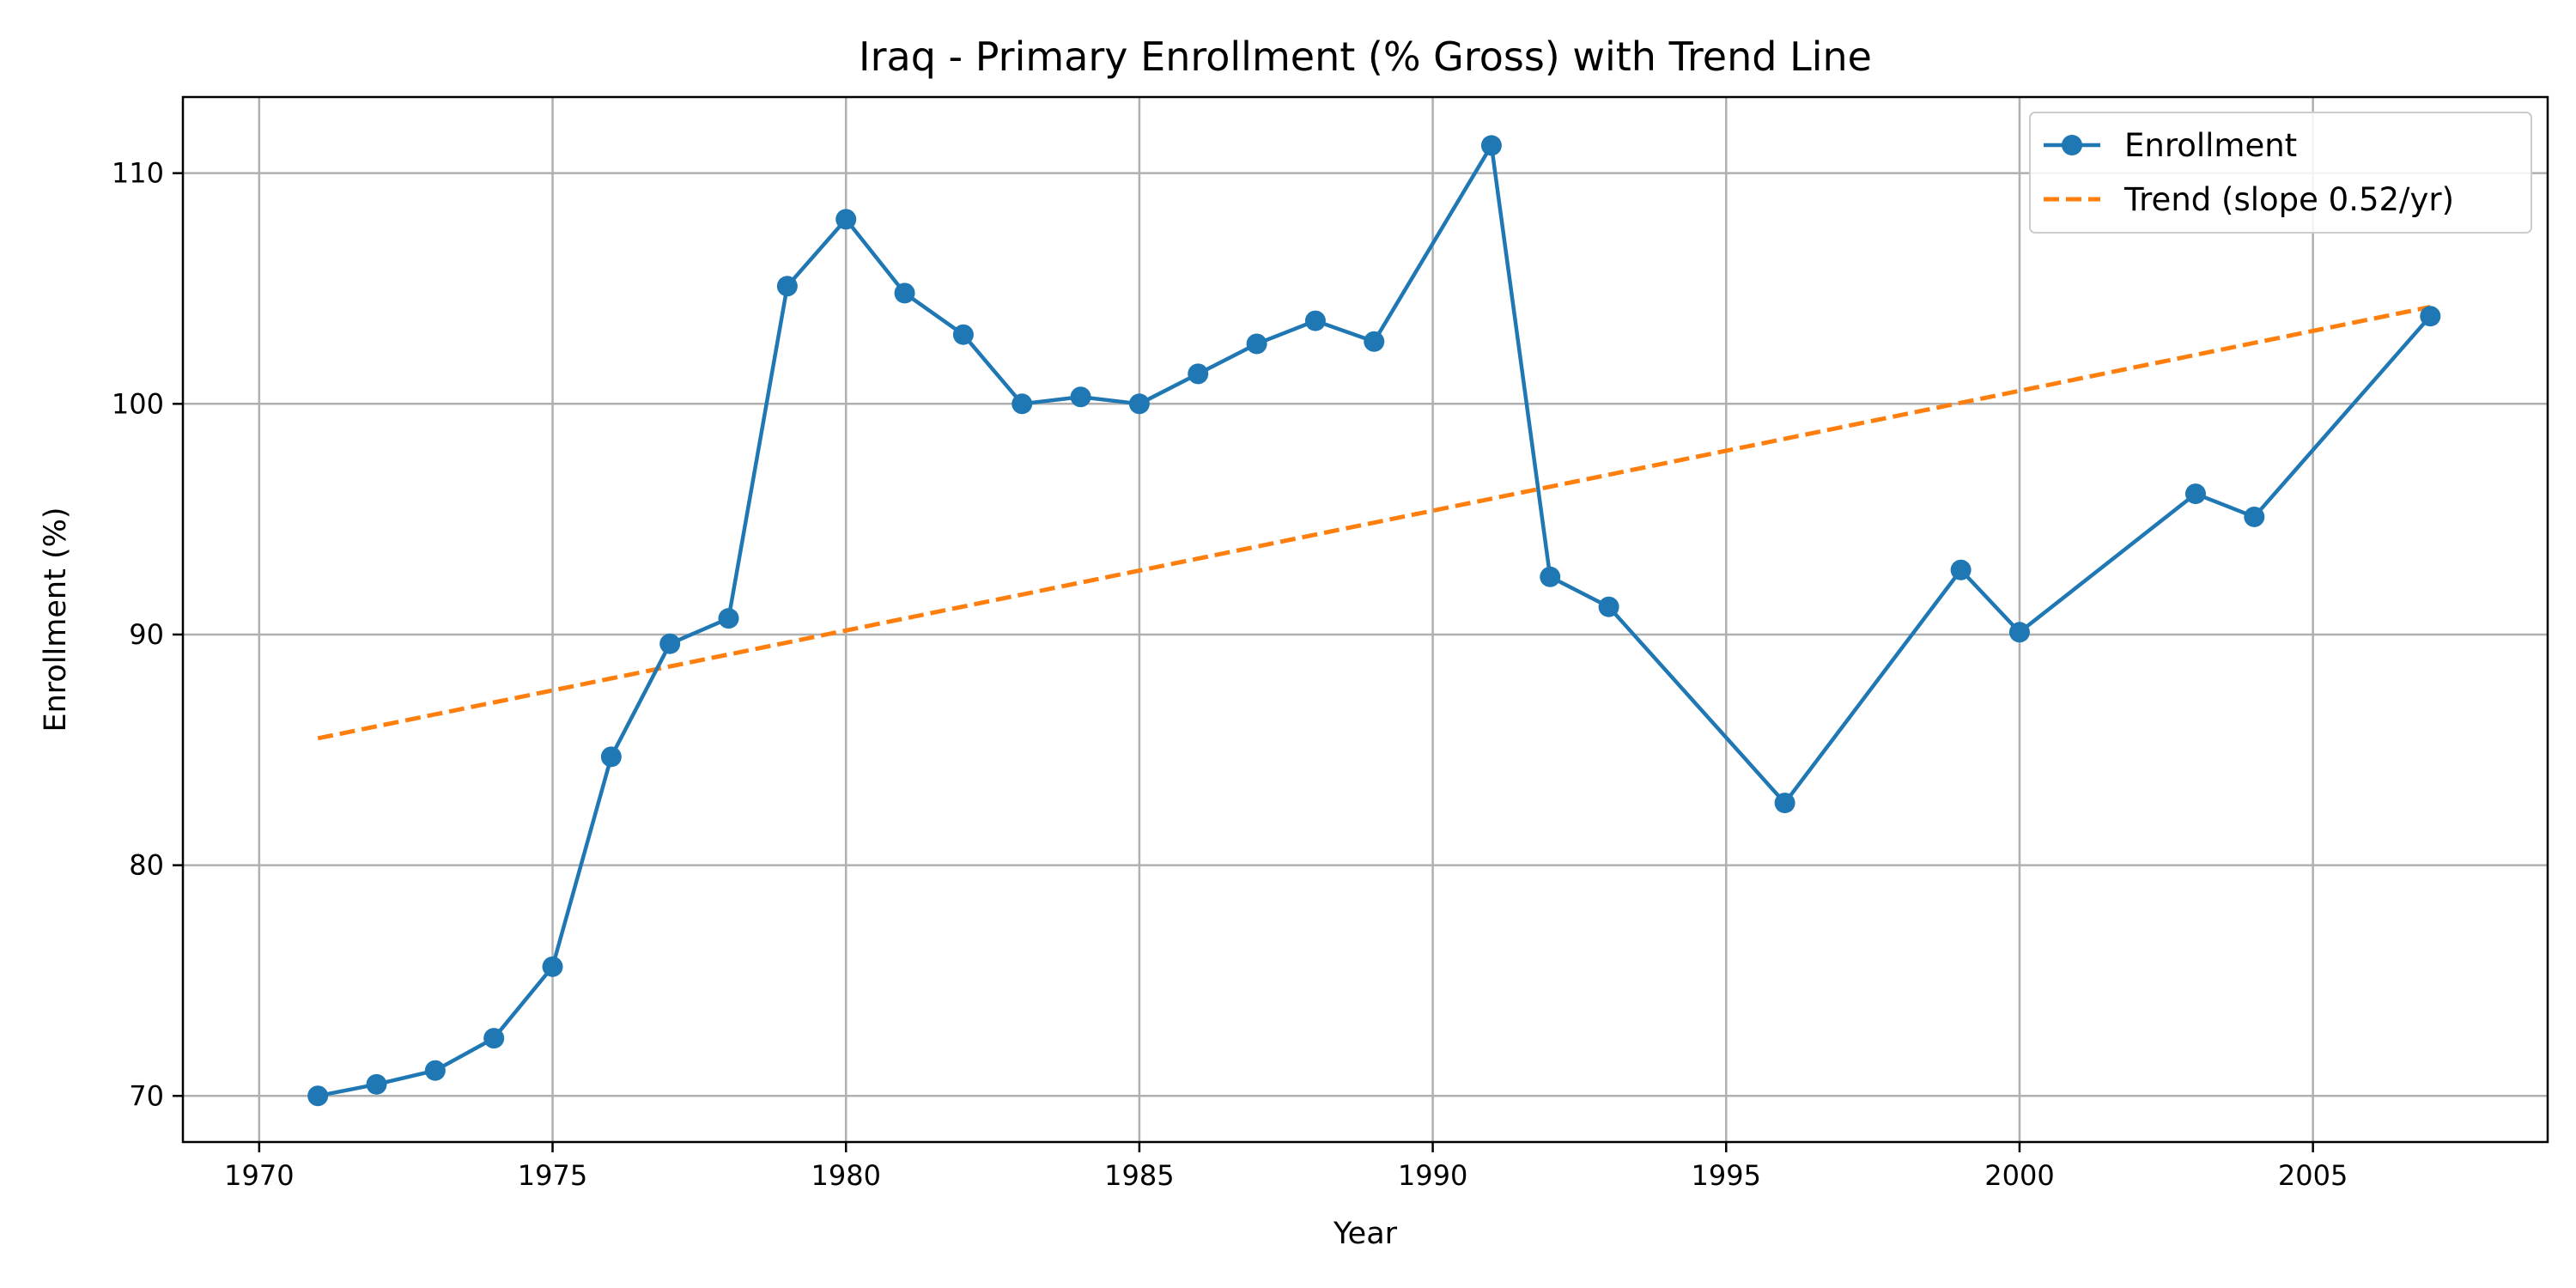 The width and height of the screenshot is (2576, 1288). What do you see at coordinates (259, 1175) in the screenshot?
I see `x-tick-label: 1970` at bounding box center [259, 1175].